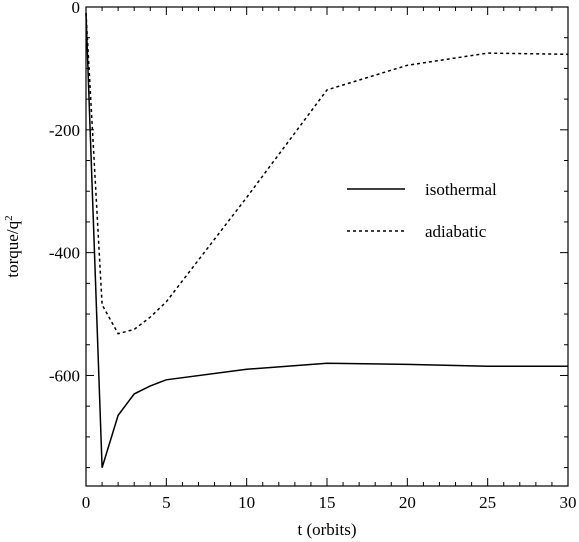 This screenshot has width=579, height=542. I want to click on y-axis-label-superscript: 2, so click(9, 218).